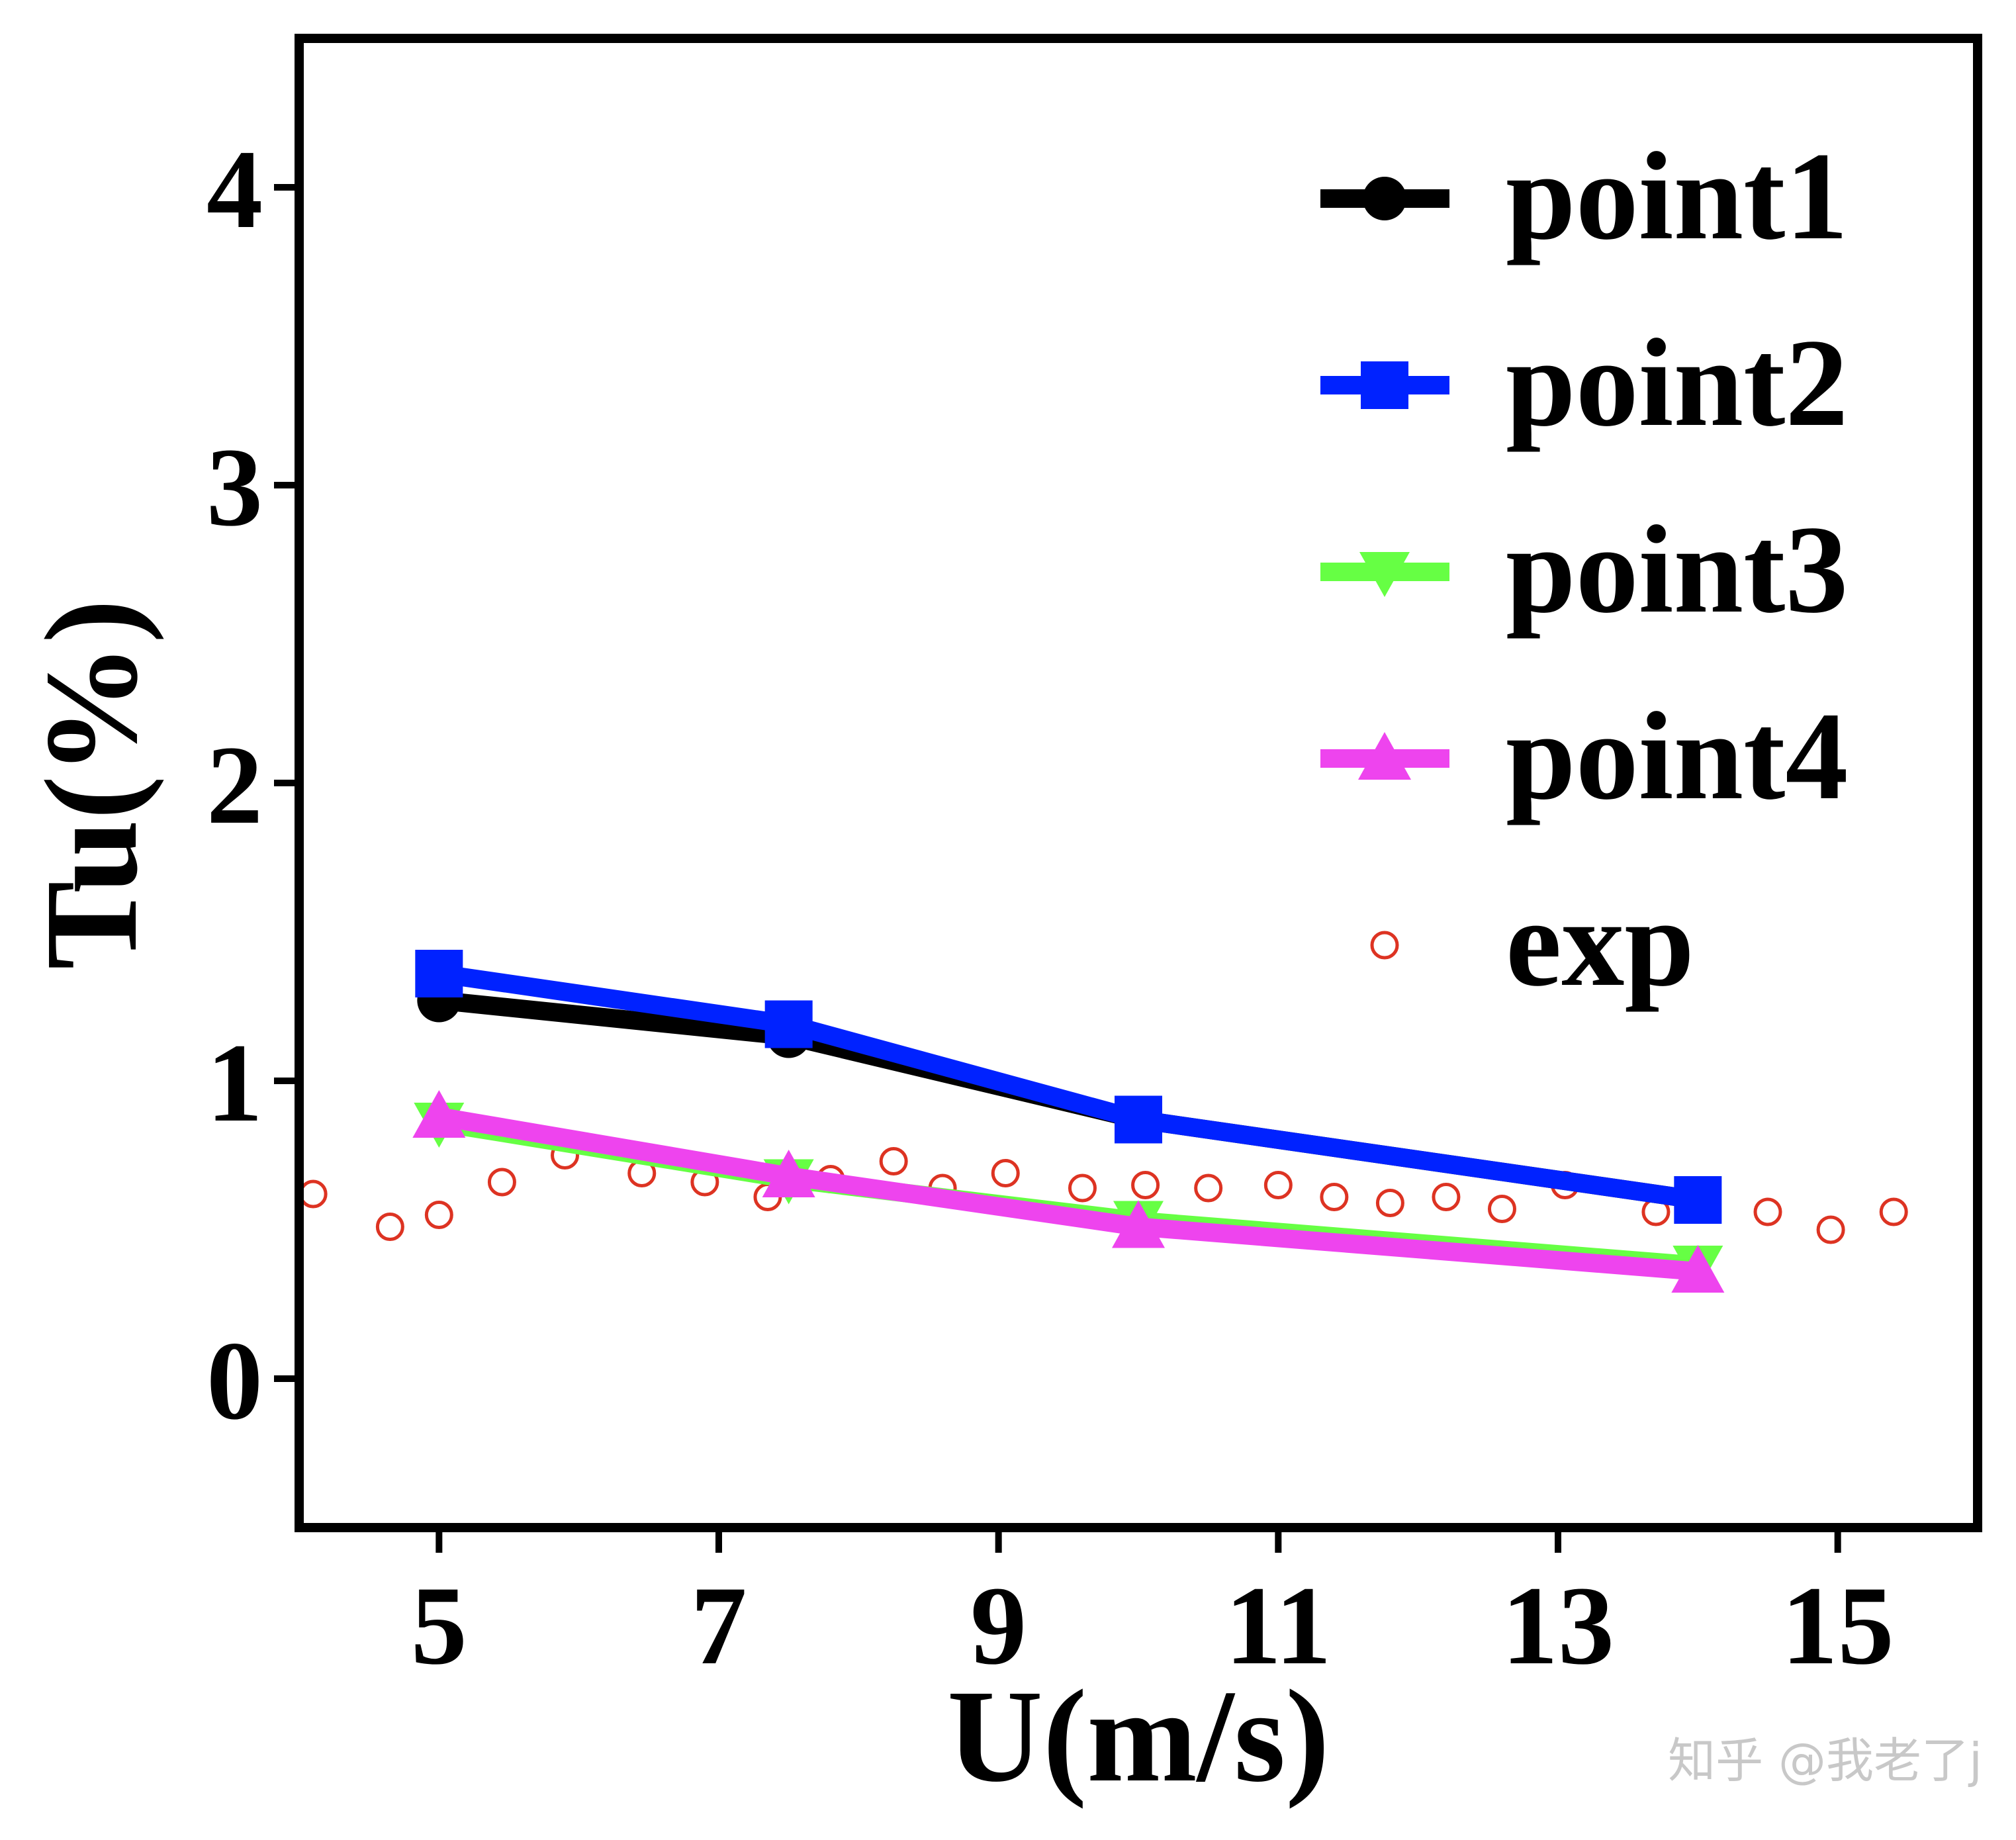 The width and height of the screenshot is (2016, 1840). I want to click on y-axis-title: Tu(%), so click(92, 784).